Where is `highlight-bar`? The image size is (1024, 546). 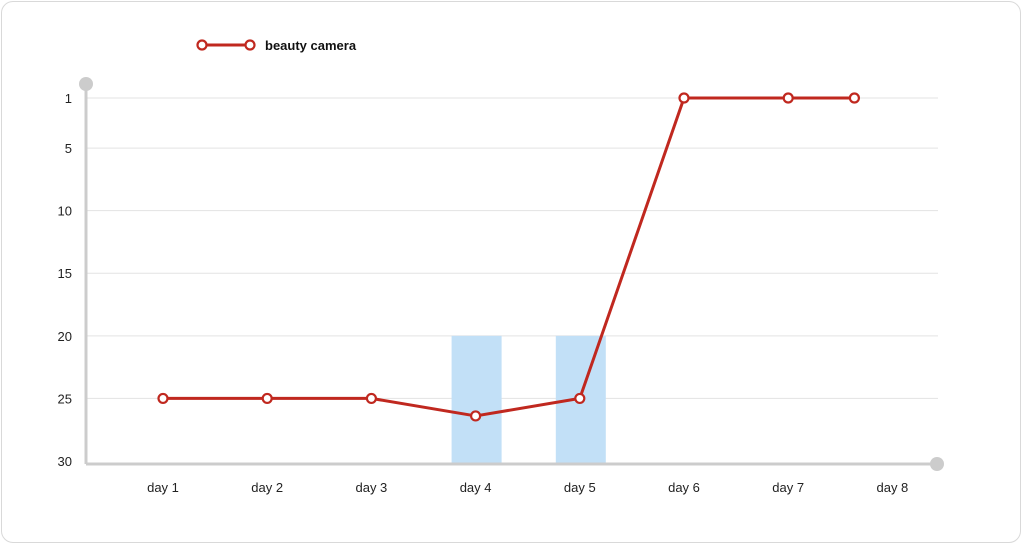 highlight-bar is located at coordinates (476, 399).